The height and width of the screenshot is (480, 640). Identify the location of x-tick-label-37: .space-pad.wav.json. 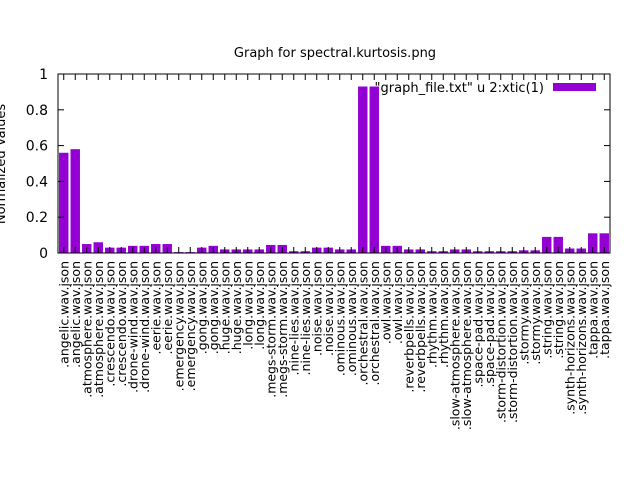
(489, 324).